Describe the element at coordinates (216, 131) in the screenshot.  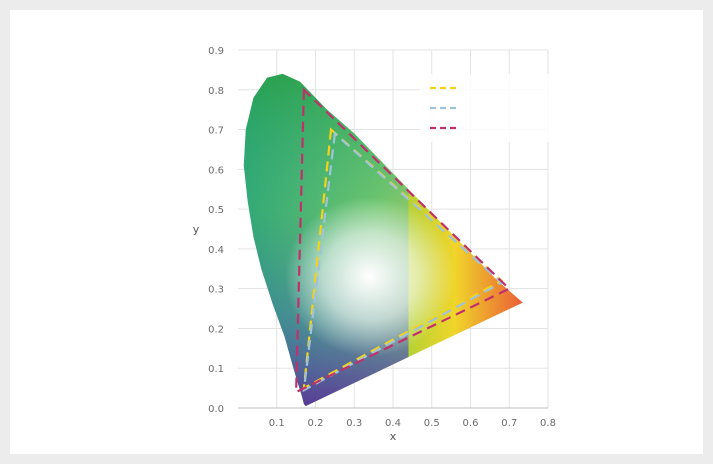
I see `y-tick-label: 0.7` at that location.